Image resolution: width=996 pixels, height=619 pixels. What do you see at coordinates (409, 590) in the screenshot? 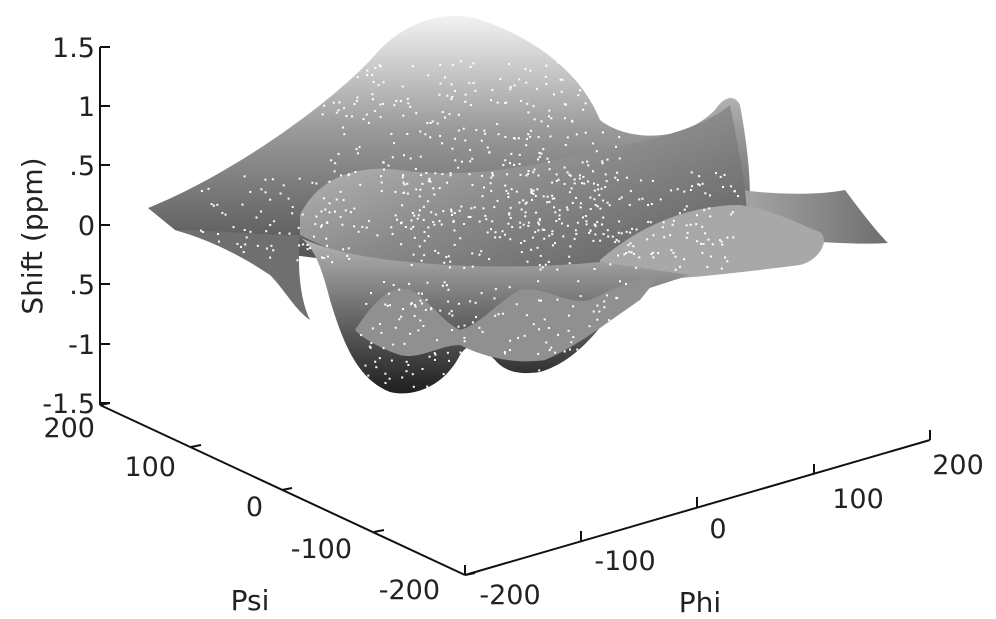
I see `psi-tick-label: -200` at bounding box center [409, 590].